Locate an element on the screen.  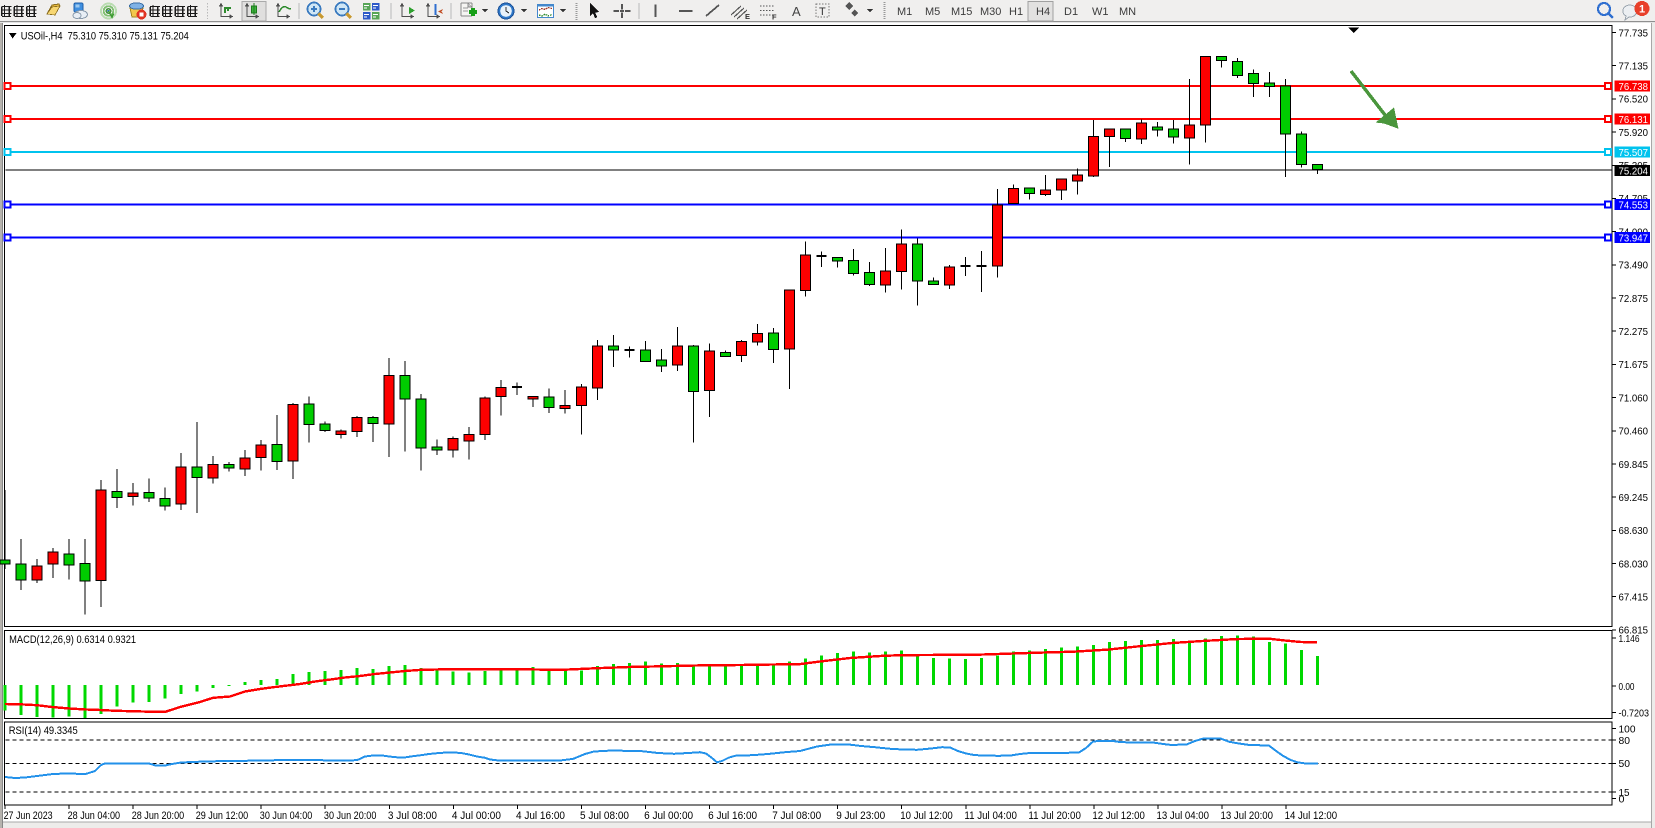
svg-text: 69.845 is located at coordinates (1634, 465).